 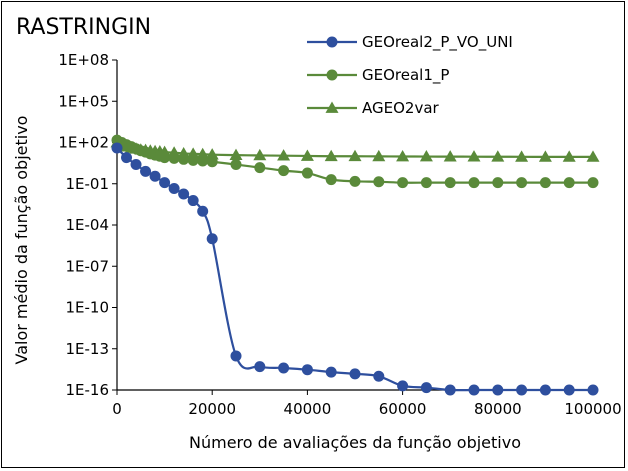 What do you see at coordinates (355, 442) in the screenshot?
I see `x-axis-label: Número de avaliações da função objetivo` at bounding box center [355, 442].